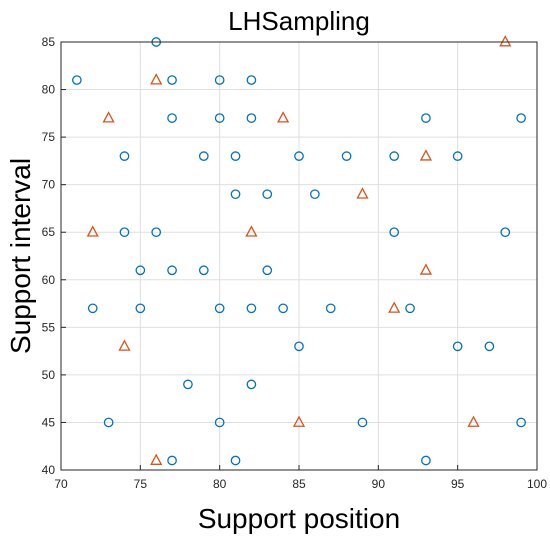 Image resolution: width=550 pixels, height=546 pixels. Describe the element at coordinates (299, 518) in the screenshot. I see `x-axis-label: Support position` at that location.